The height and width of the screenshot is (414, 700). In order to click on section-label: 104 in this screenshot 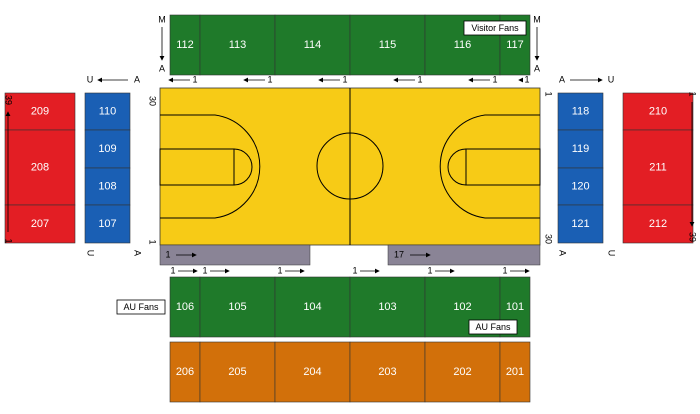, I will do `click(312, 307)`.